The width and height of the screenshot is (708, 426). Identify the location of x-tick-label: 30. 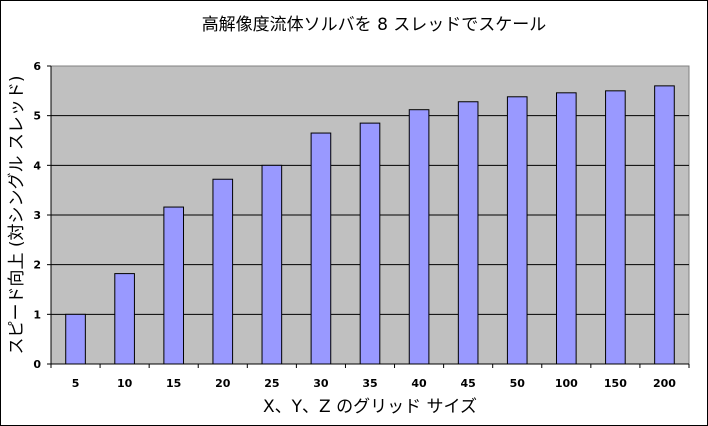
(321, 383).